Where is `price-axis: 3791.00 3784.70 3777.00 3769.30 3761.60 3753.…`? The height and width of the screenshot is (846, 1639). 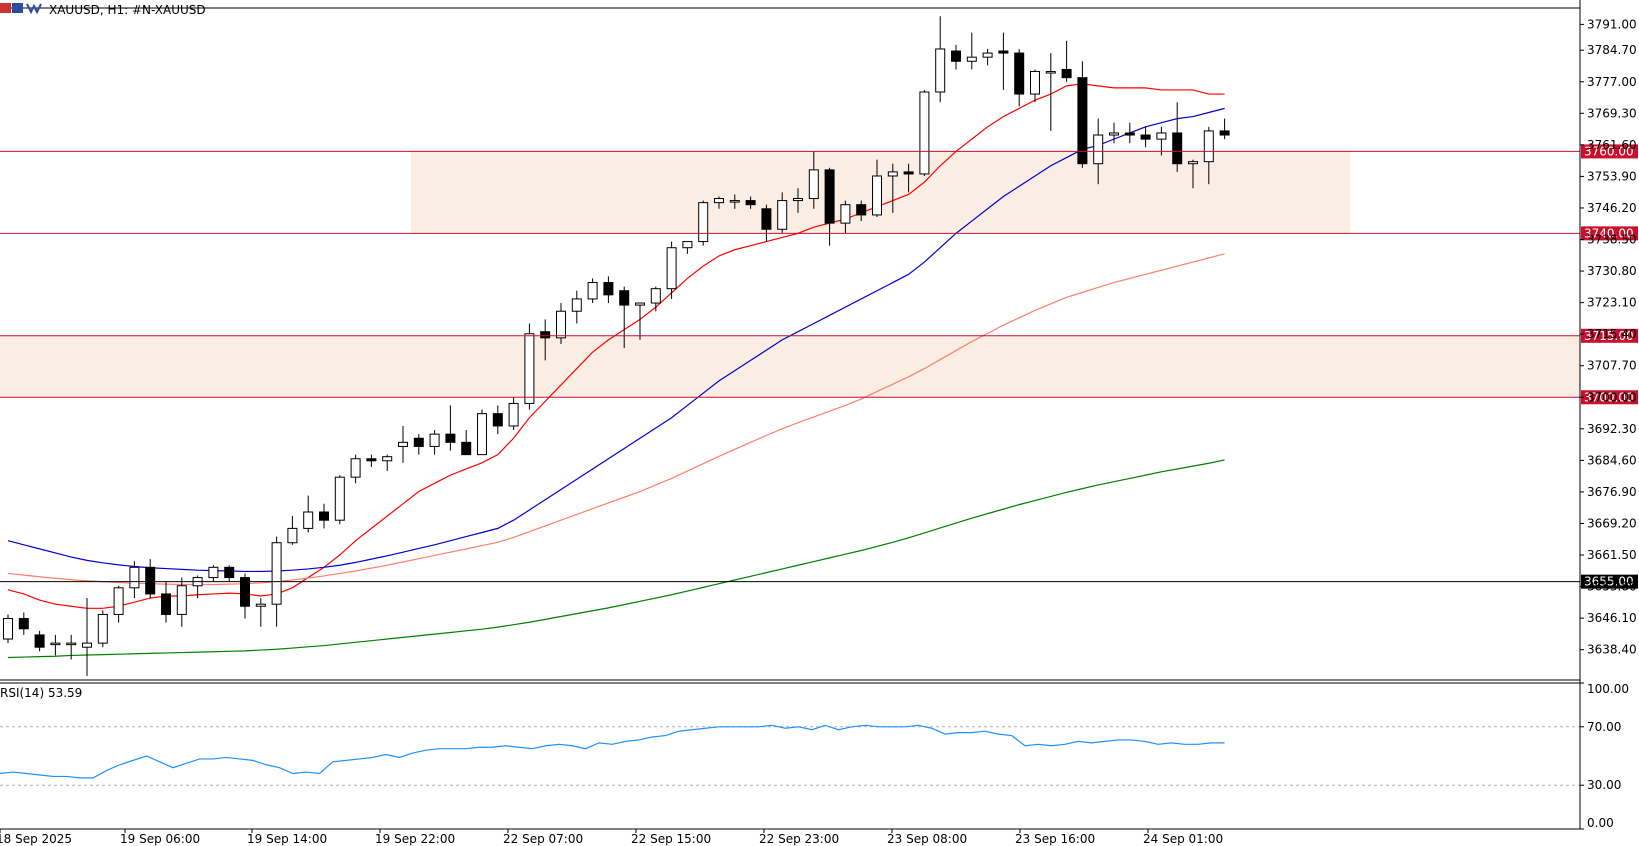 price-axis: 3791.00 3784.70 3777.00 3769.30 3761.60 3753.… is located at coordinates (1608, 337).